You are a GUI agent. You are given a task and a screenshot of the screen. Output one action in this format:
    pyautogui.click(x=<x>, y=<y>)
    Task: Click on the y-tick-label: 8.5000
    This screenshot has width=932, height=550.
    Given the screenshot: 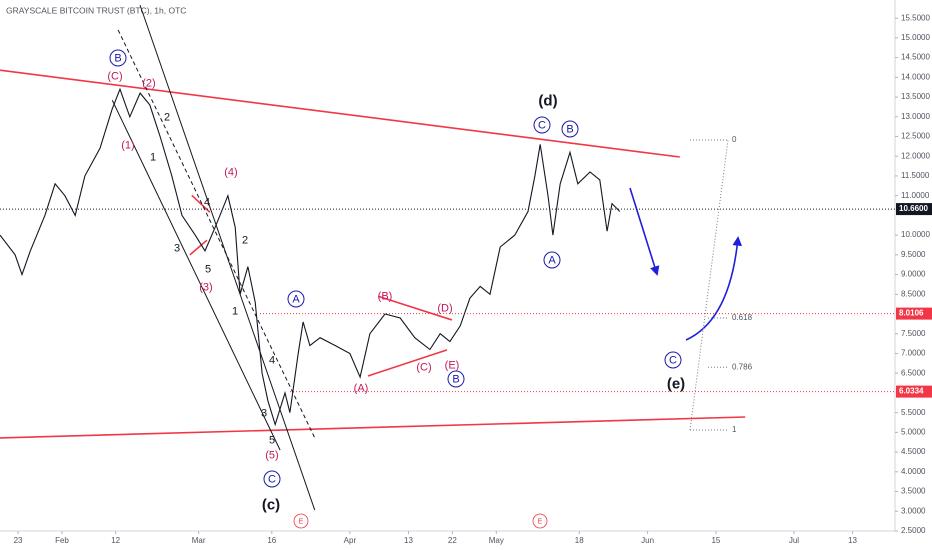 What is the action you would take?
    pyautogui.click(x=913, y=293)
    